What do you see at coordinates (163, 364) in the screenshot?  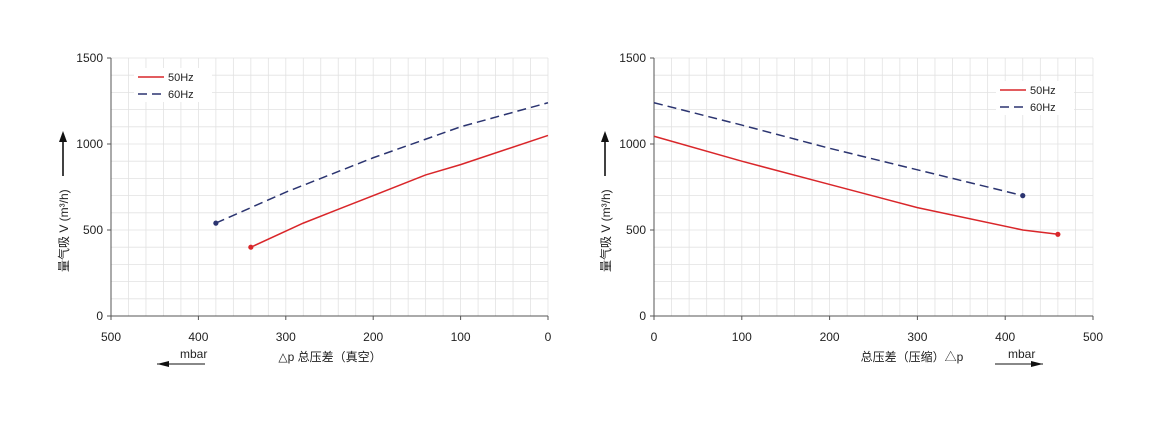 I see `arrow-left-icon` at bounding box center [163, 364].